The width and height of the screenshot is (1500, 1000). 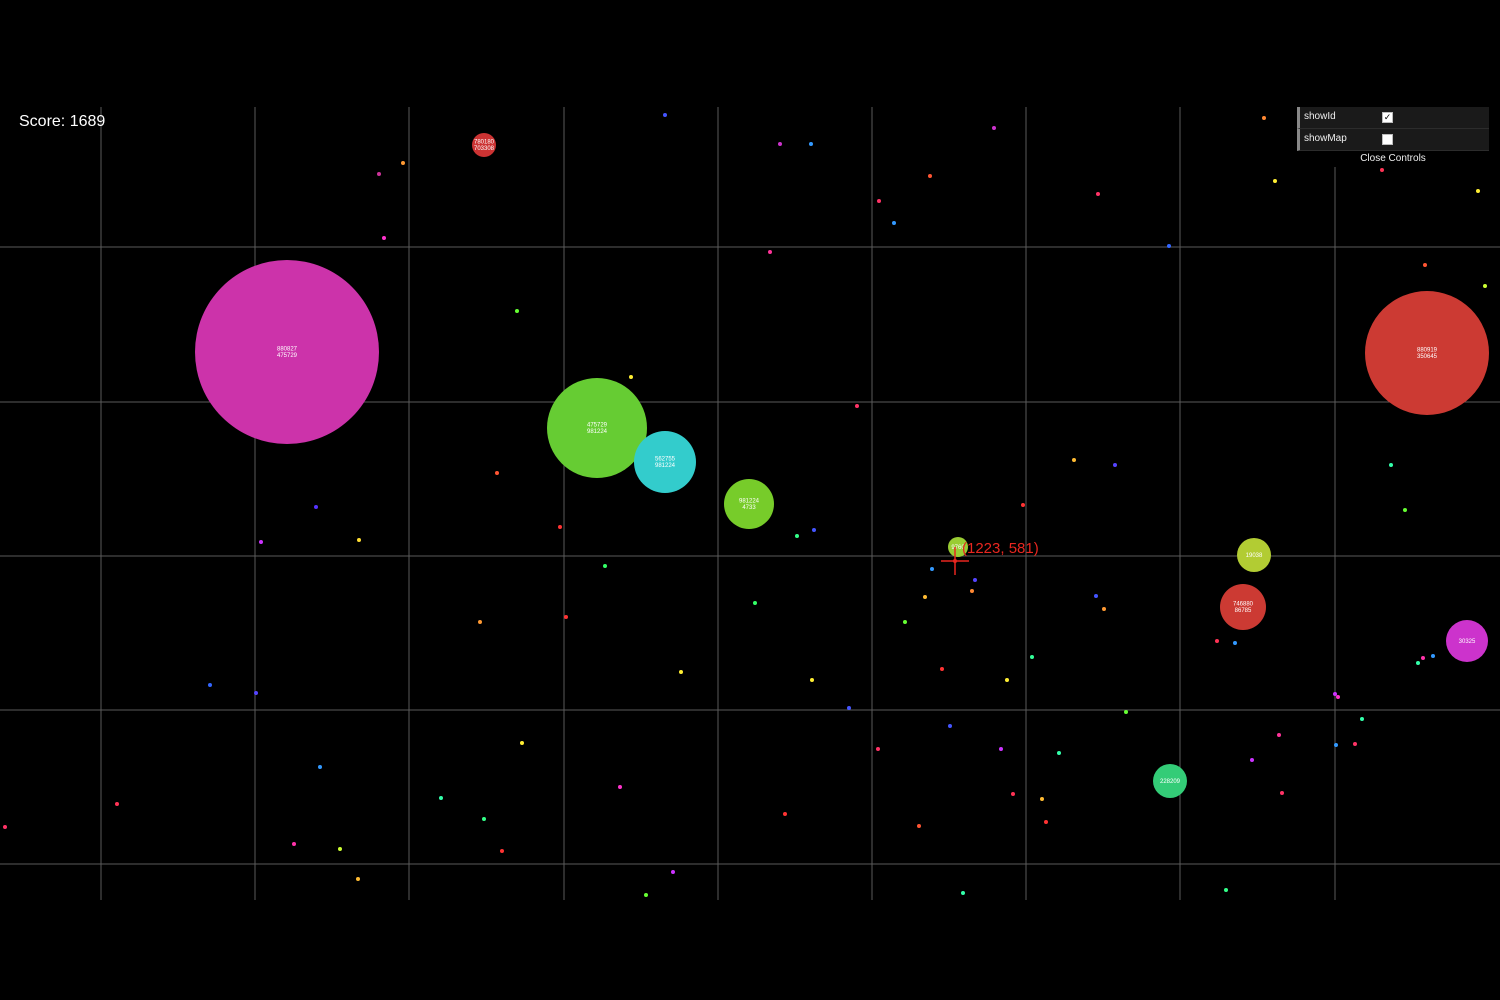 I want to click on close-controls-button: Close Controls, so click(x=1393, y=159).